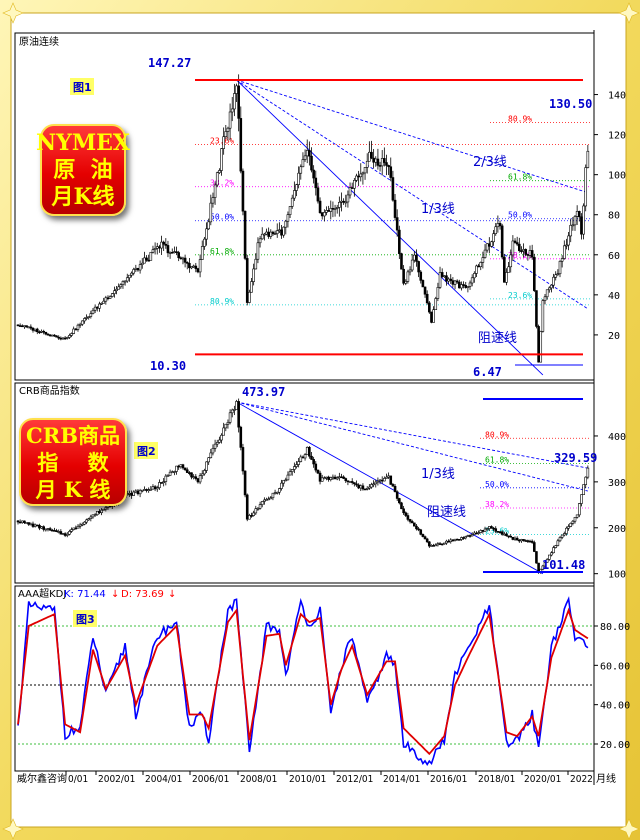  What do you see at coordinates (614, 296) in the screenshot?
I see `y-tick-label: 40` at bounding box center [614, 296].